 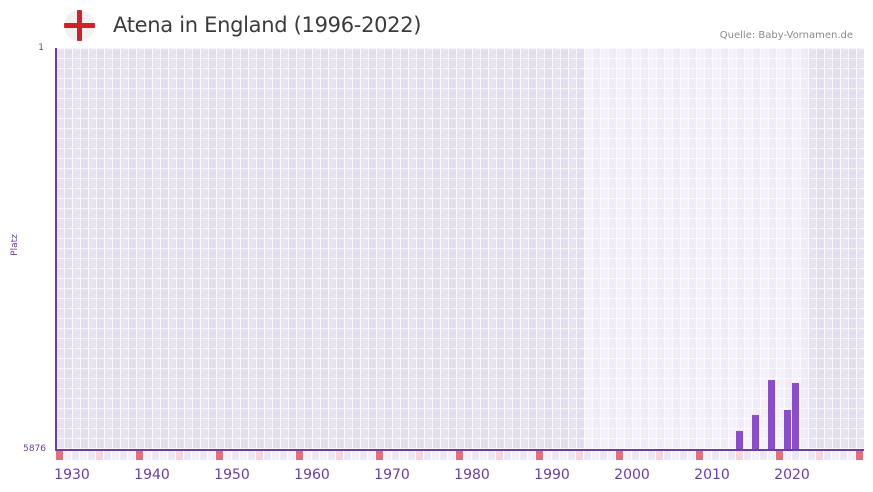 I want to click on england-flag-icon, so click(x=79, y=25).